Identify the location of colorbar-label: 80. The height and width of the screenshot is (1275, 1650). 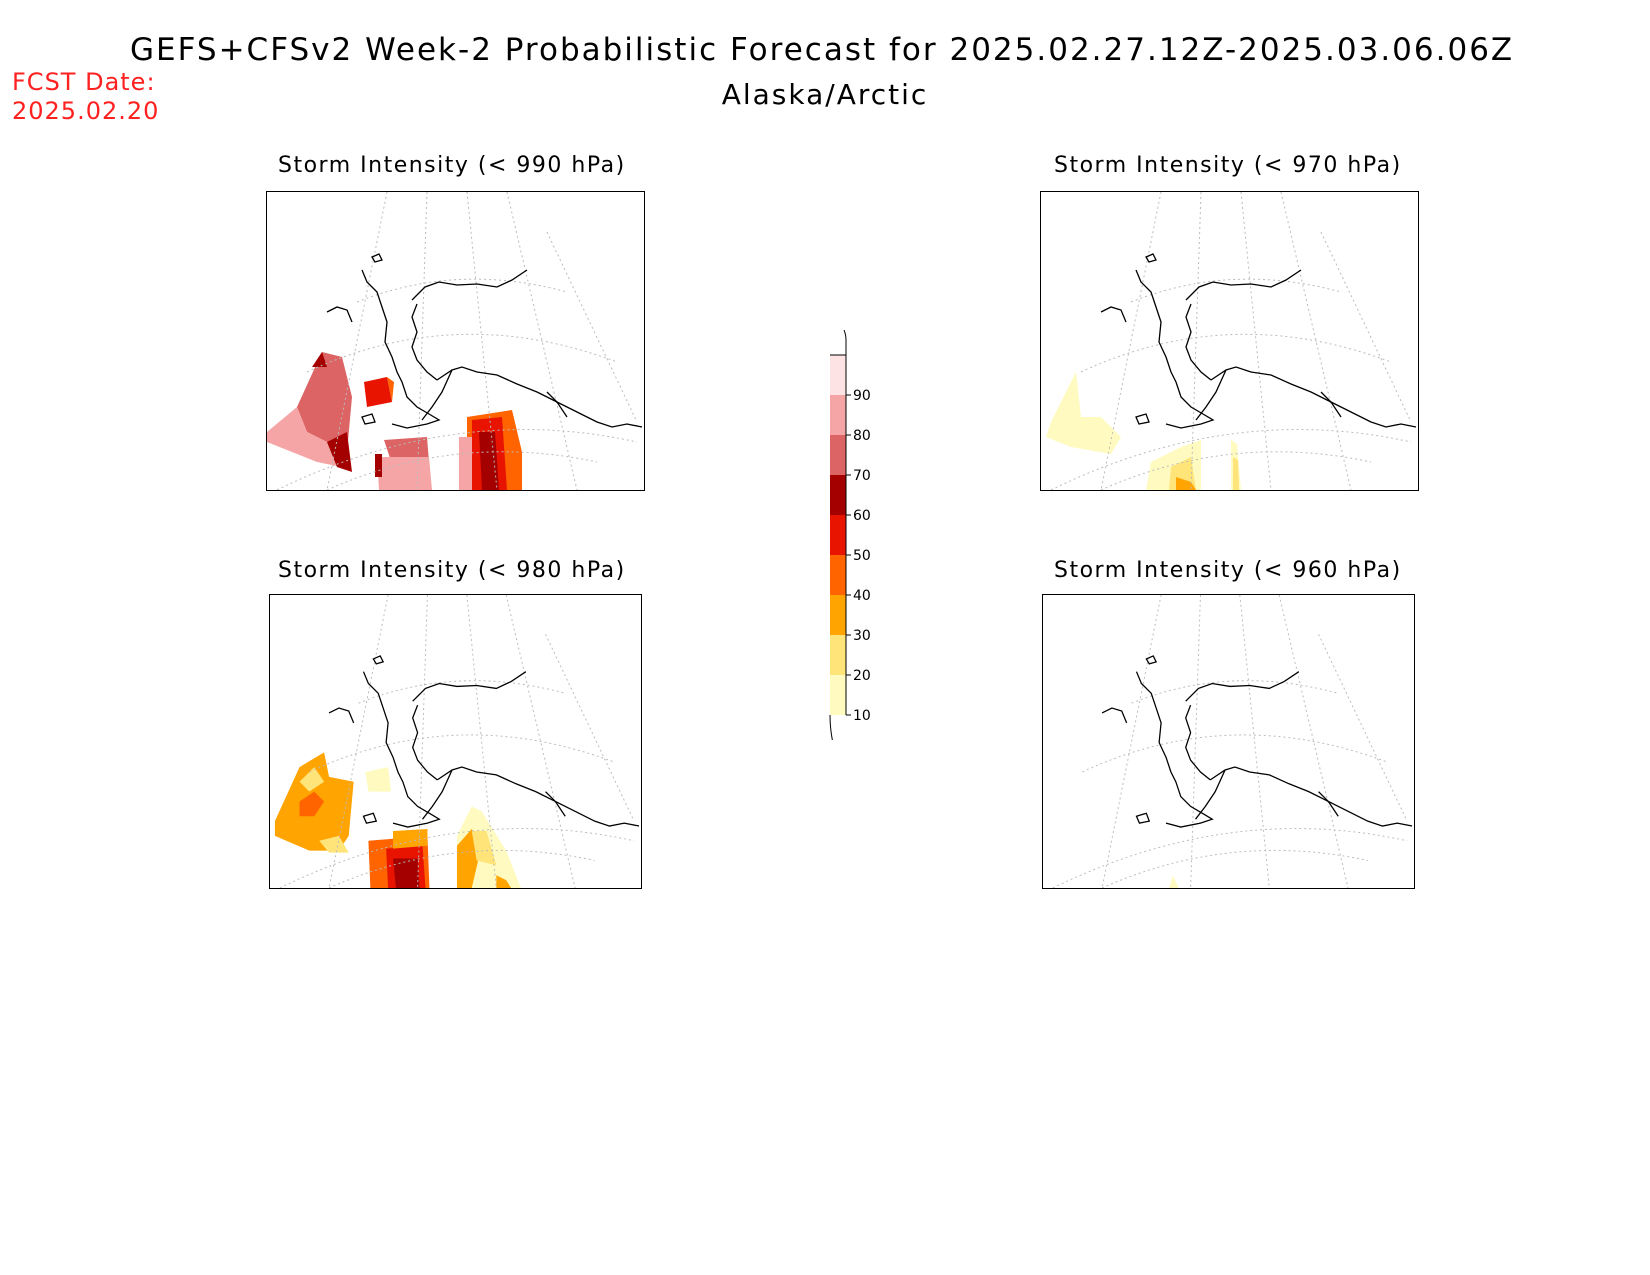
(862, 436).